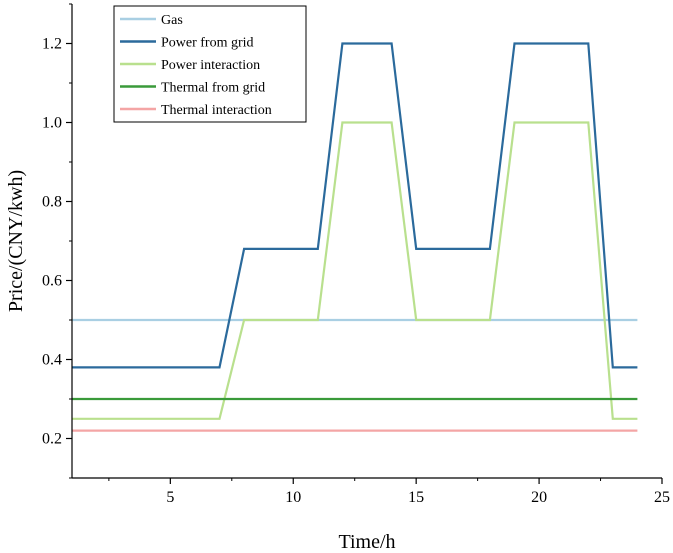 The image size is (673, 553). Describe the element at coordinates (207, 43) in the screenshot. I see `legend-label: Power from grid` at that location.